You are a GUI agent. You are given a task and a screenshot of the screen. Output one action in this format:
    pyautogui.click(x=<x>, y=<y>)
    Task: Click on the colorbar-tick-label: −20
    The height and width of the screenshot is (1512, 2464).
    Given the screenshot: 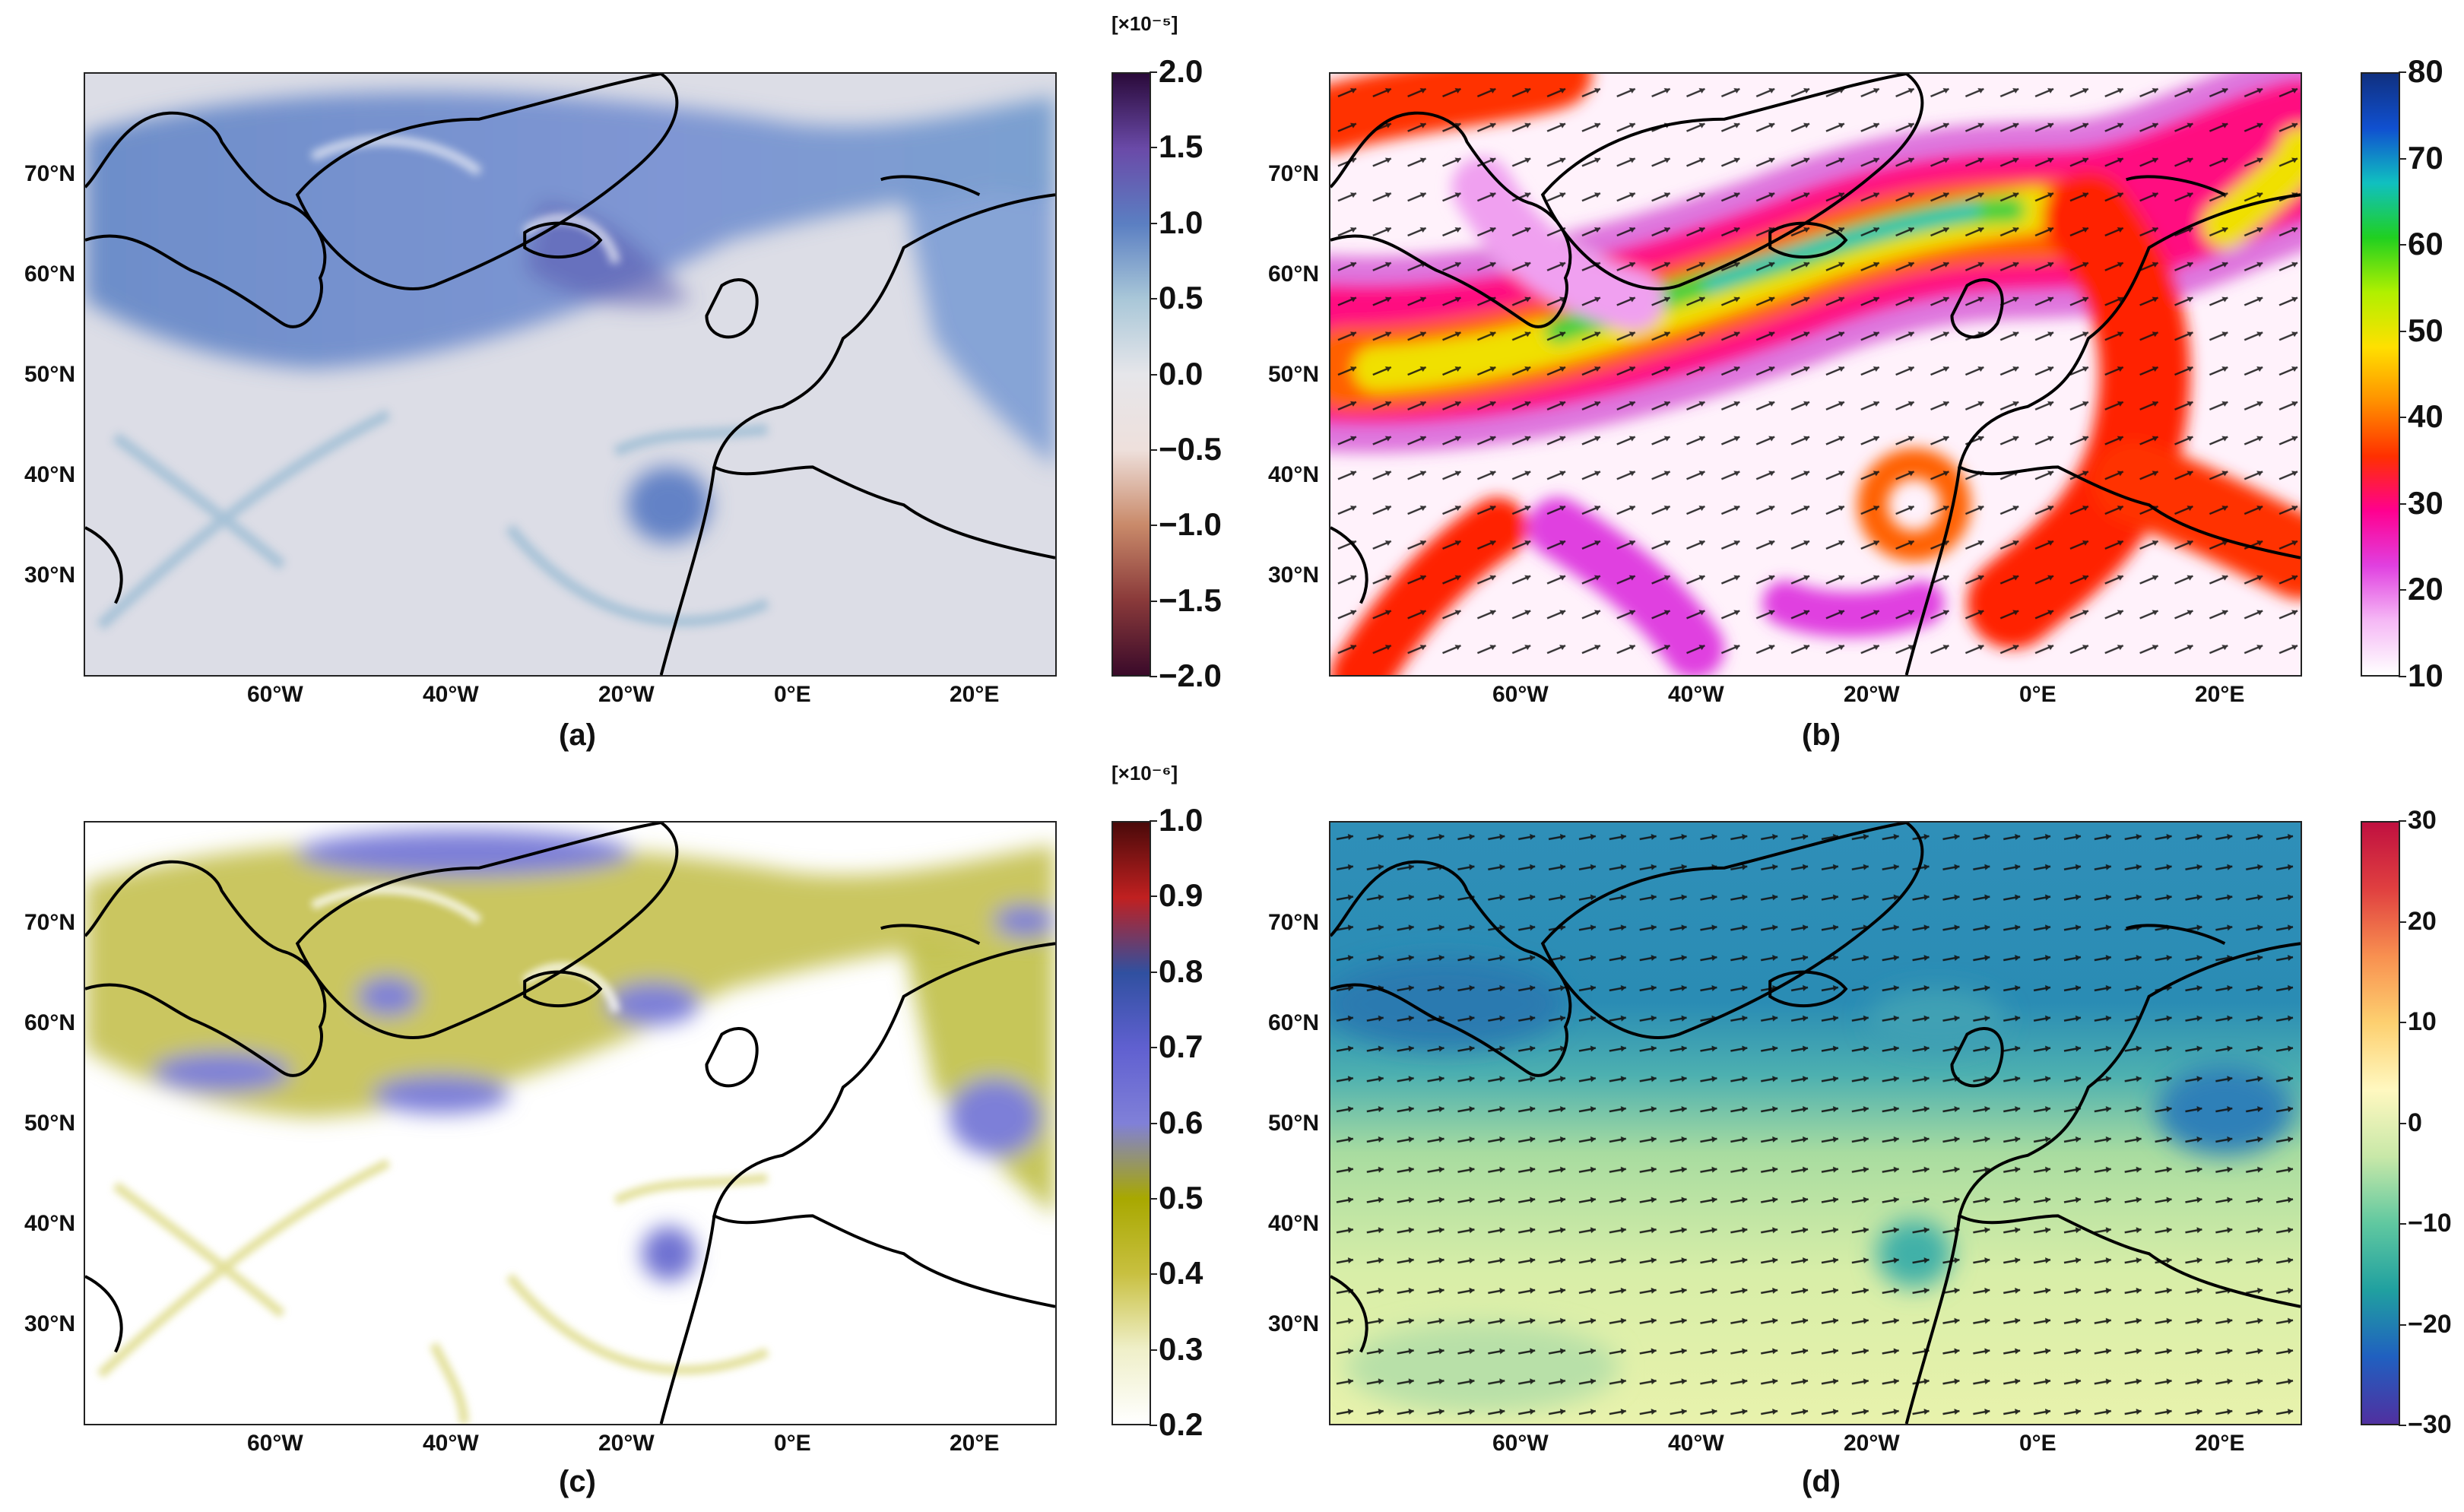 What is the action you would take?
    pyautogui.click(x=2430, y=1324)
    